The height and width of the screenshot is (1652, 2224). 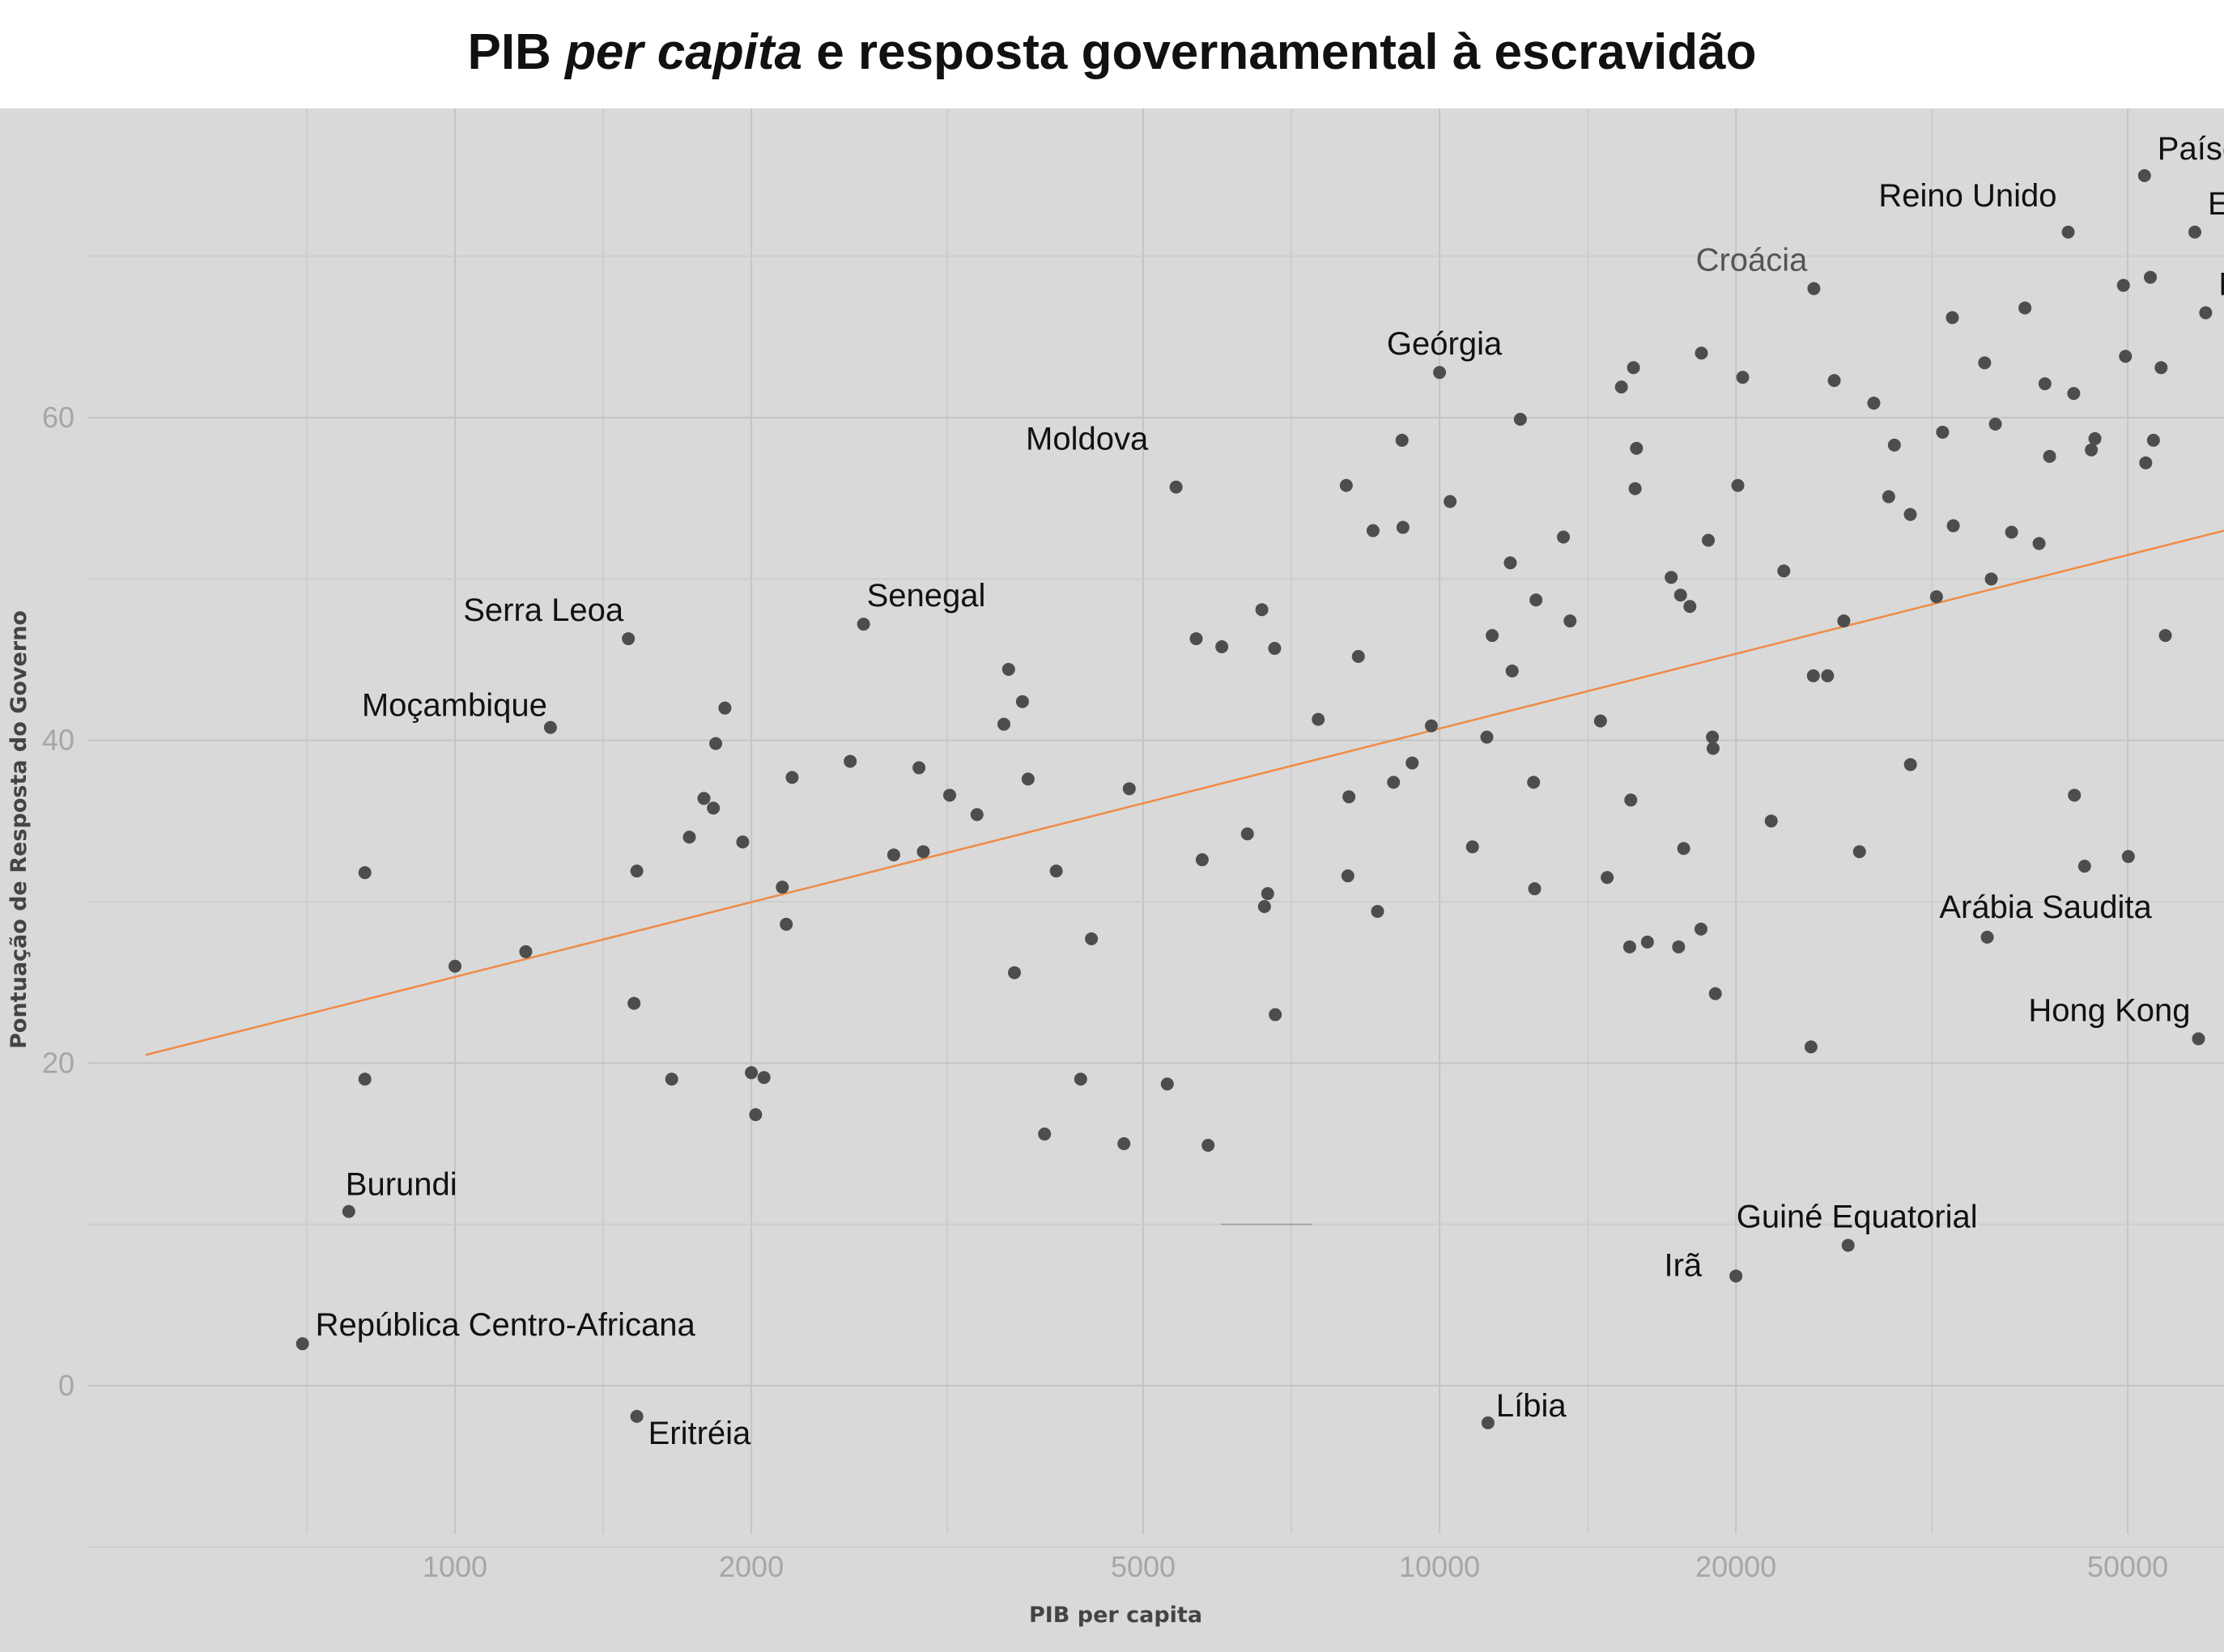 What do you see at coordinates (402, 1185) in the screenshot?
I see `point-label: Burundi` at bounding box center [402, 1185].